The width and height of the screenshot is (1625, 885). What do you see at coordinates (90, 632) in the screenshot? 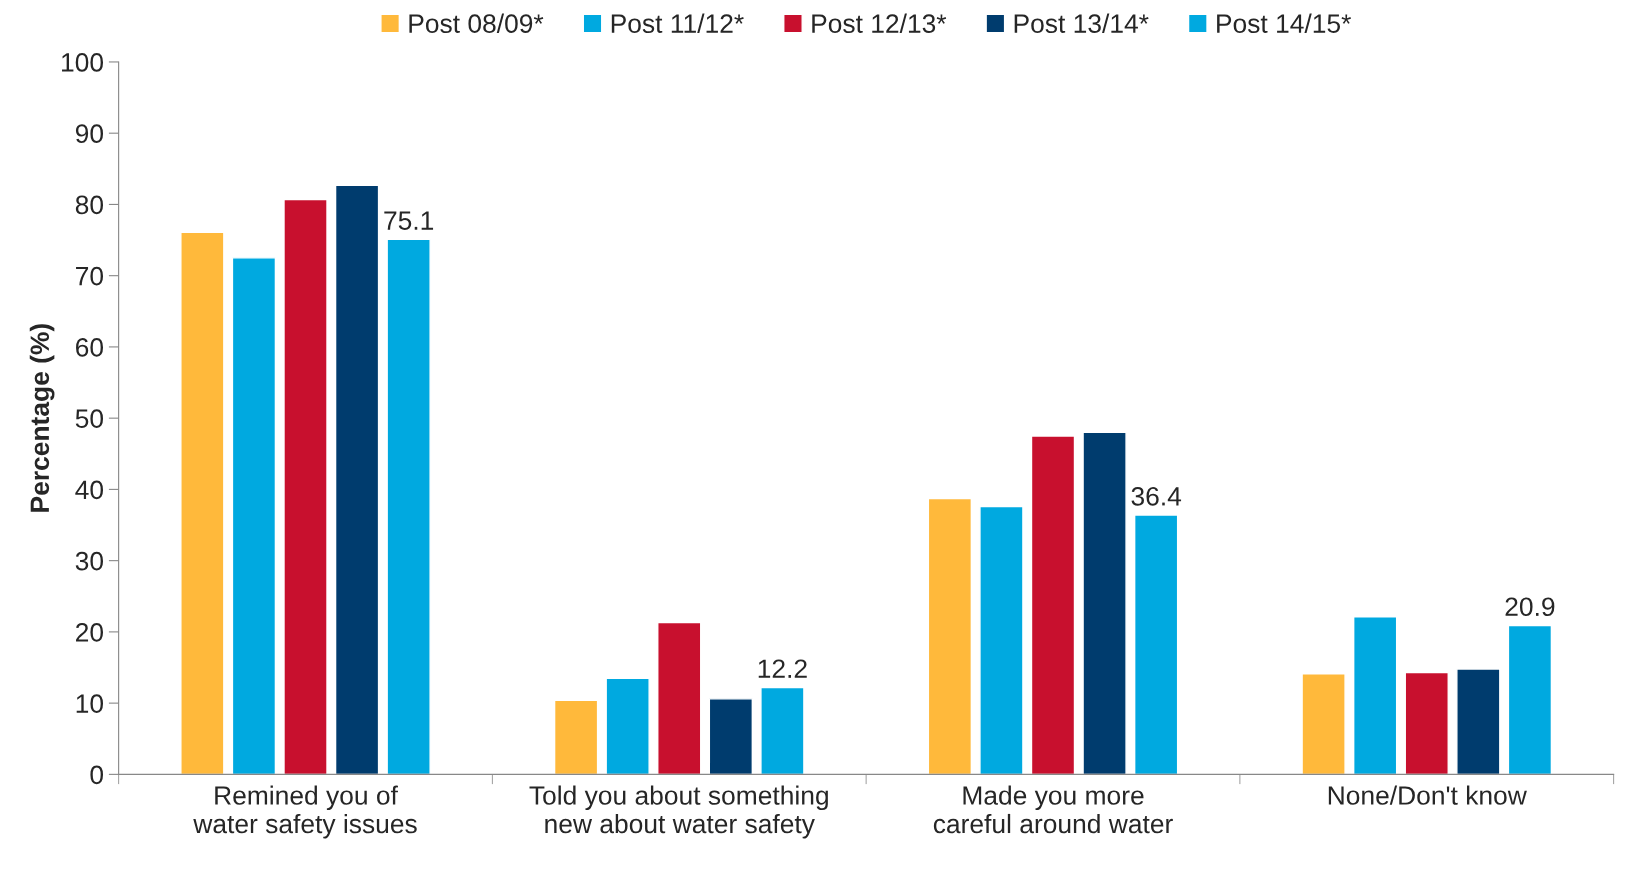
I see `y-tick-label: 20` at bounding box center [90, 632].